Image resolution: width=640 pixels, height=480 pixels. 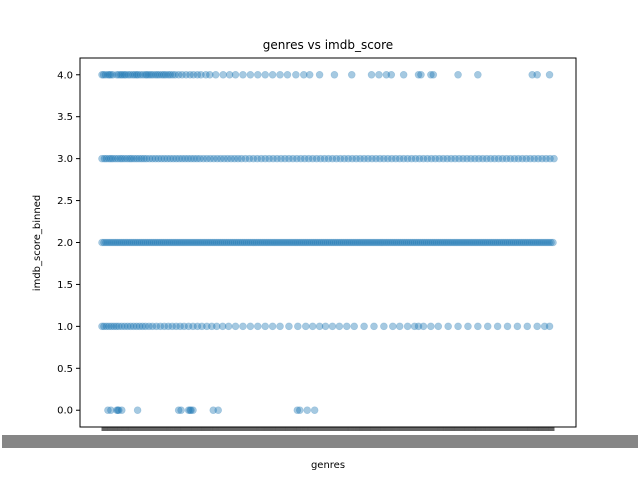 What do you see at coordinates (37, 243) in the screenshot?
I see `y-axis-label: imdb_score_binned` at bounding box center [37, 243].